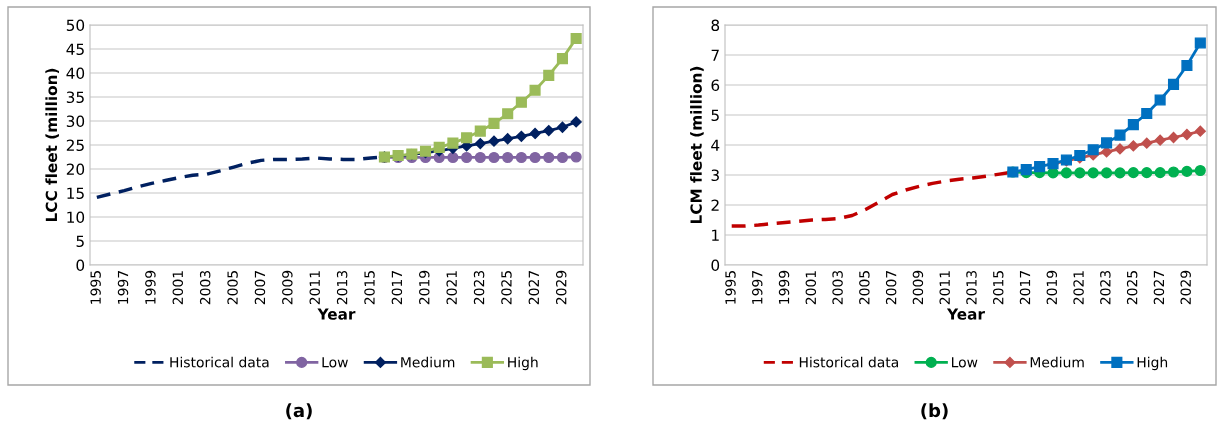  Describe the element at coordinates (75, 73) in the screenshot. I see `y-tick-label: 40` at that location.